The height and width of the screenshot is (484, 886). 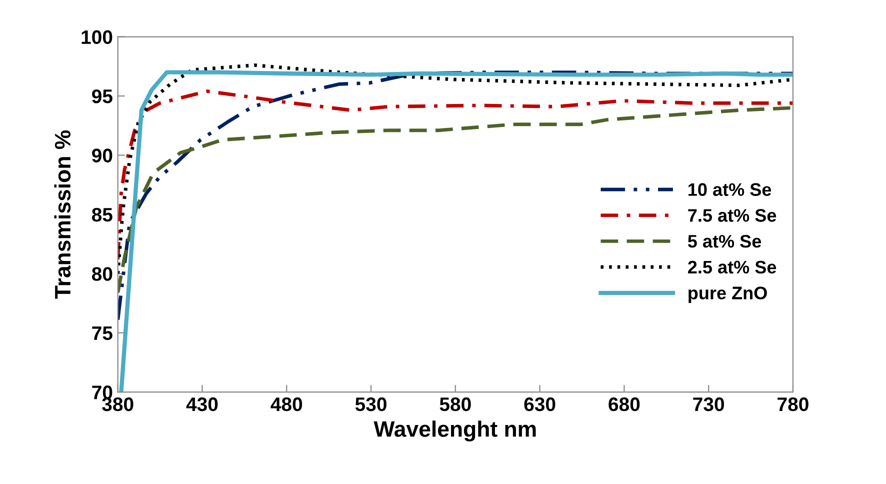 What do you see at coordinates (102, 155) in the screenshot?
I see `y-tick-label: 90` at bounding box center [102, 155].